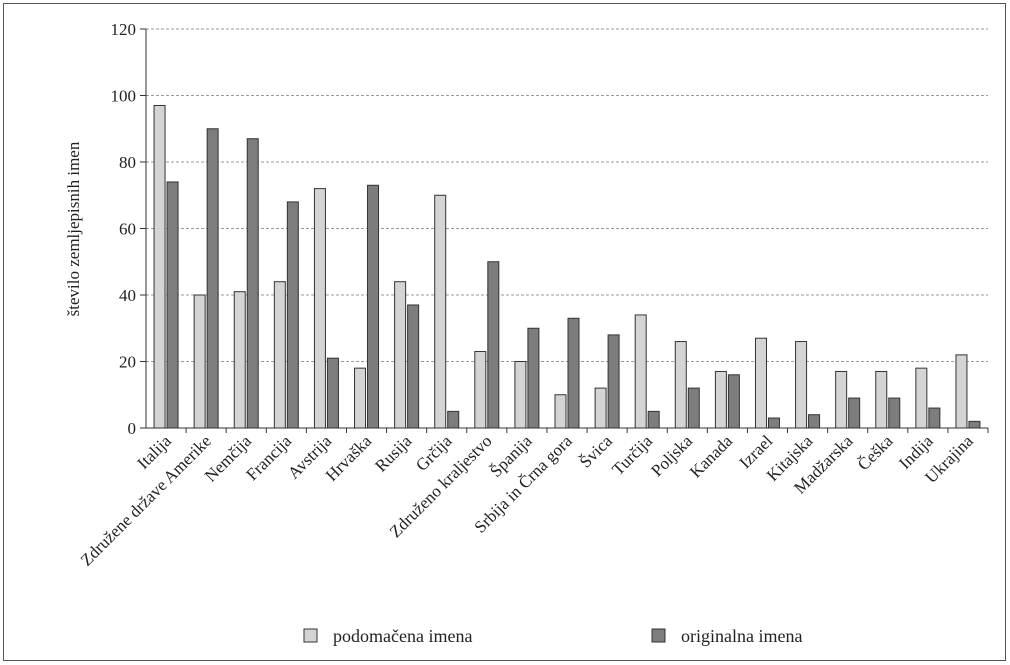 This screenshot has height=665, width=1010. Describe the element at coordinates (658, 635) in the screenshot. I see `legend-swatch-originalna` at that location.